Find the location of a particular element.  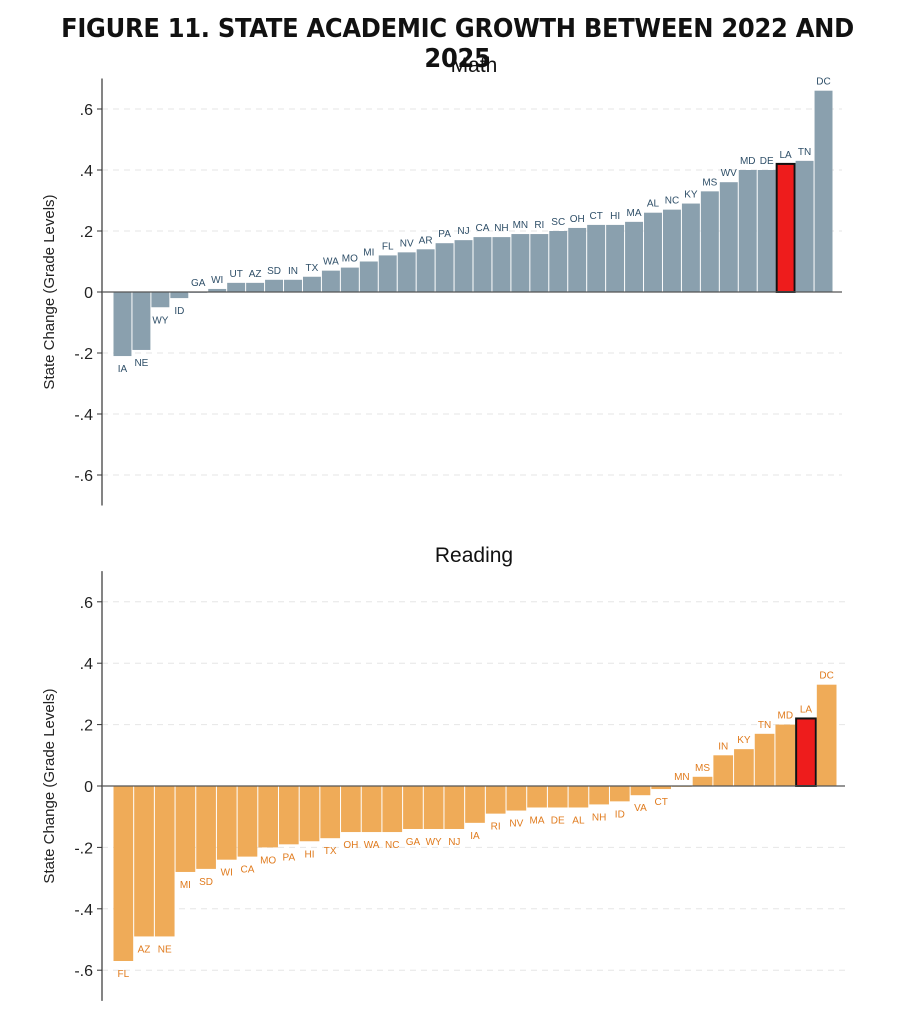

math-bar-dc is located at coordinates (823, 191).